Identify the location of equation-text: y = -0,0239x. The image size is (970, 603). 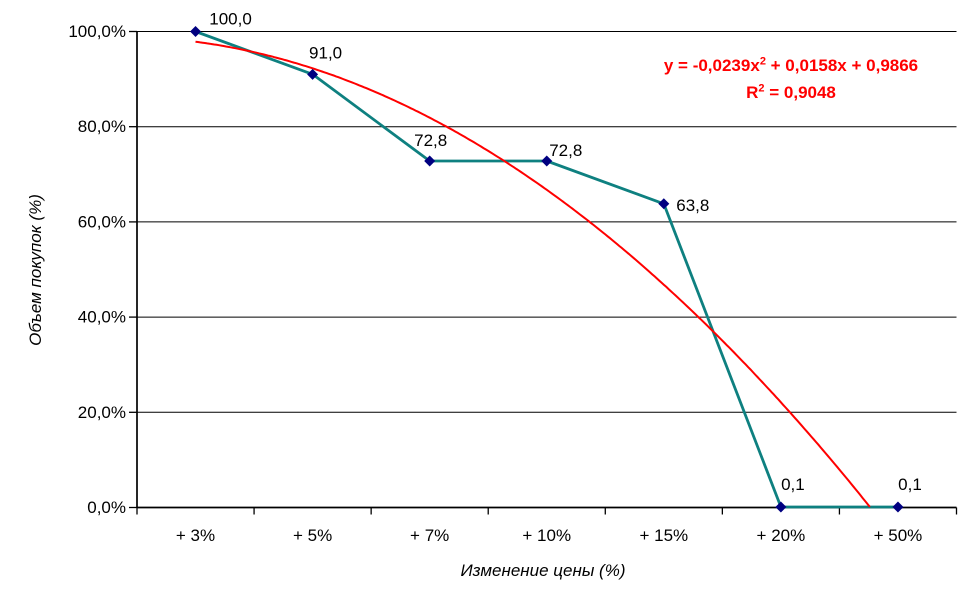
(711, 65).